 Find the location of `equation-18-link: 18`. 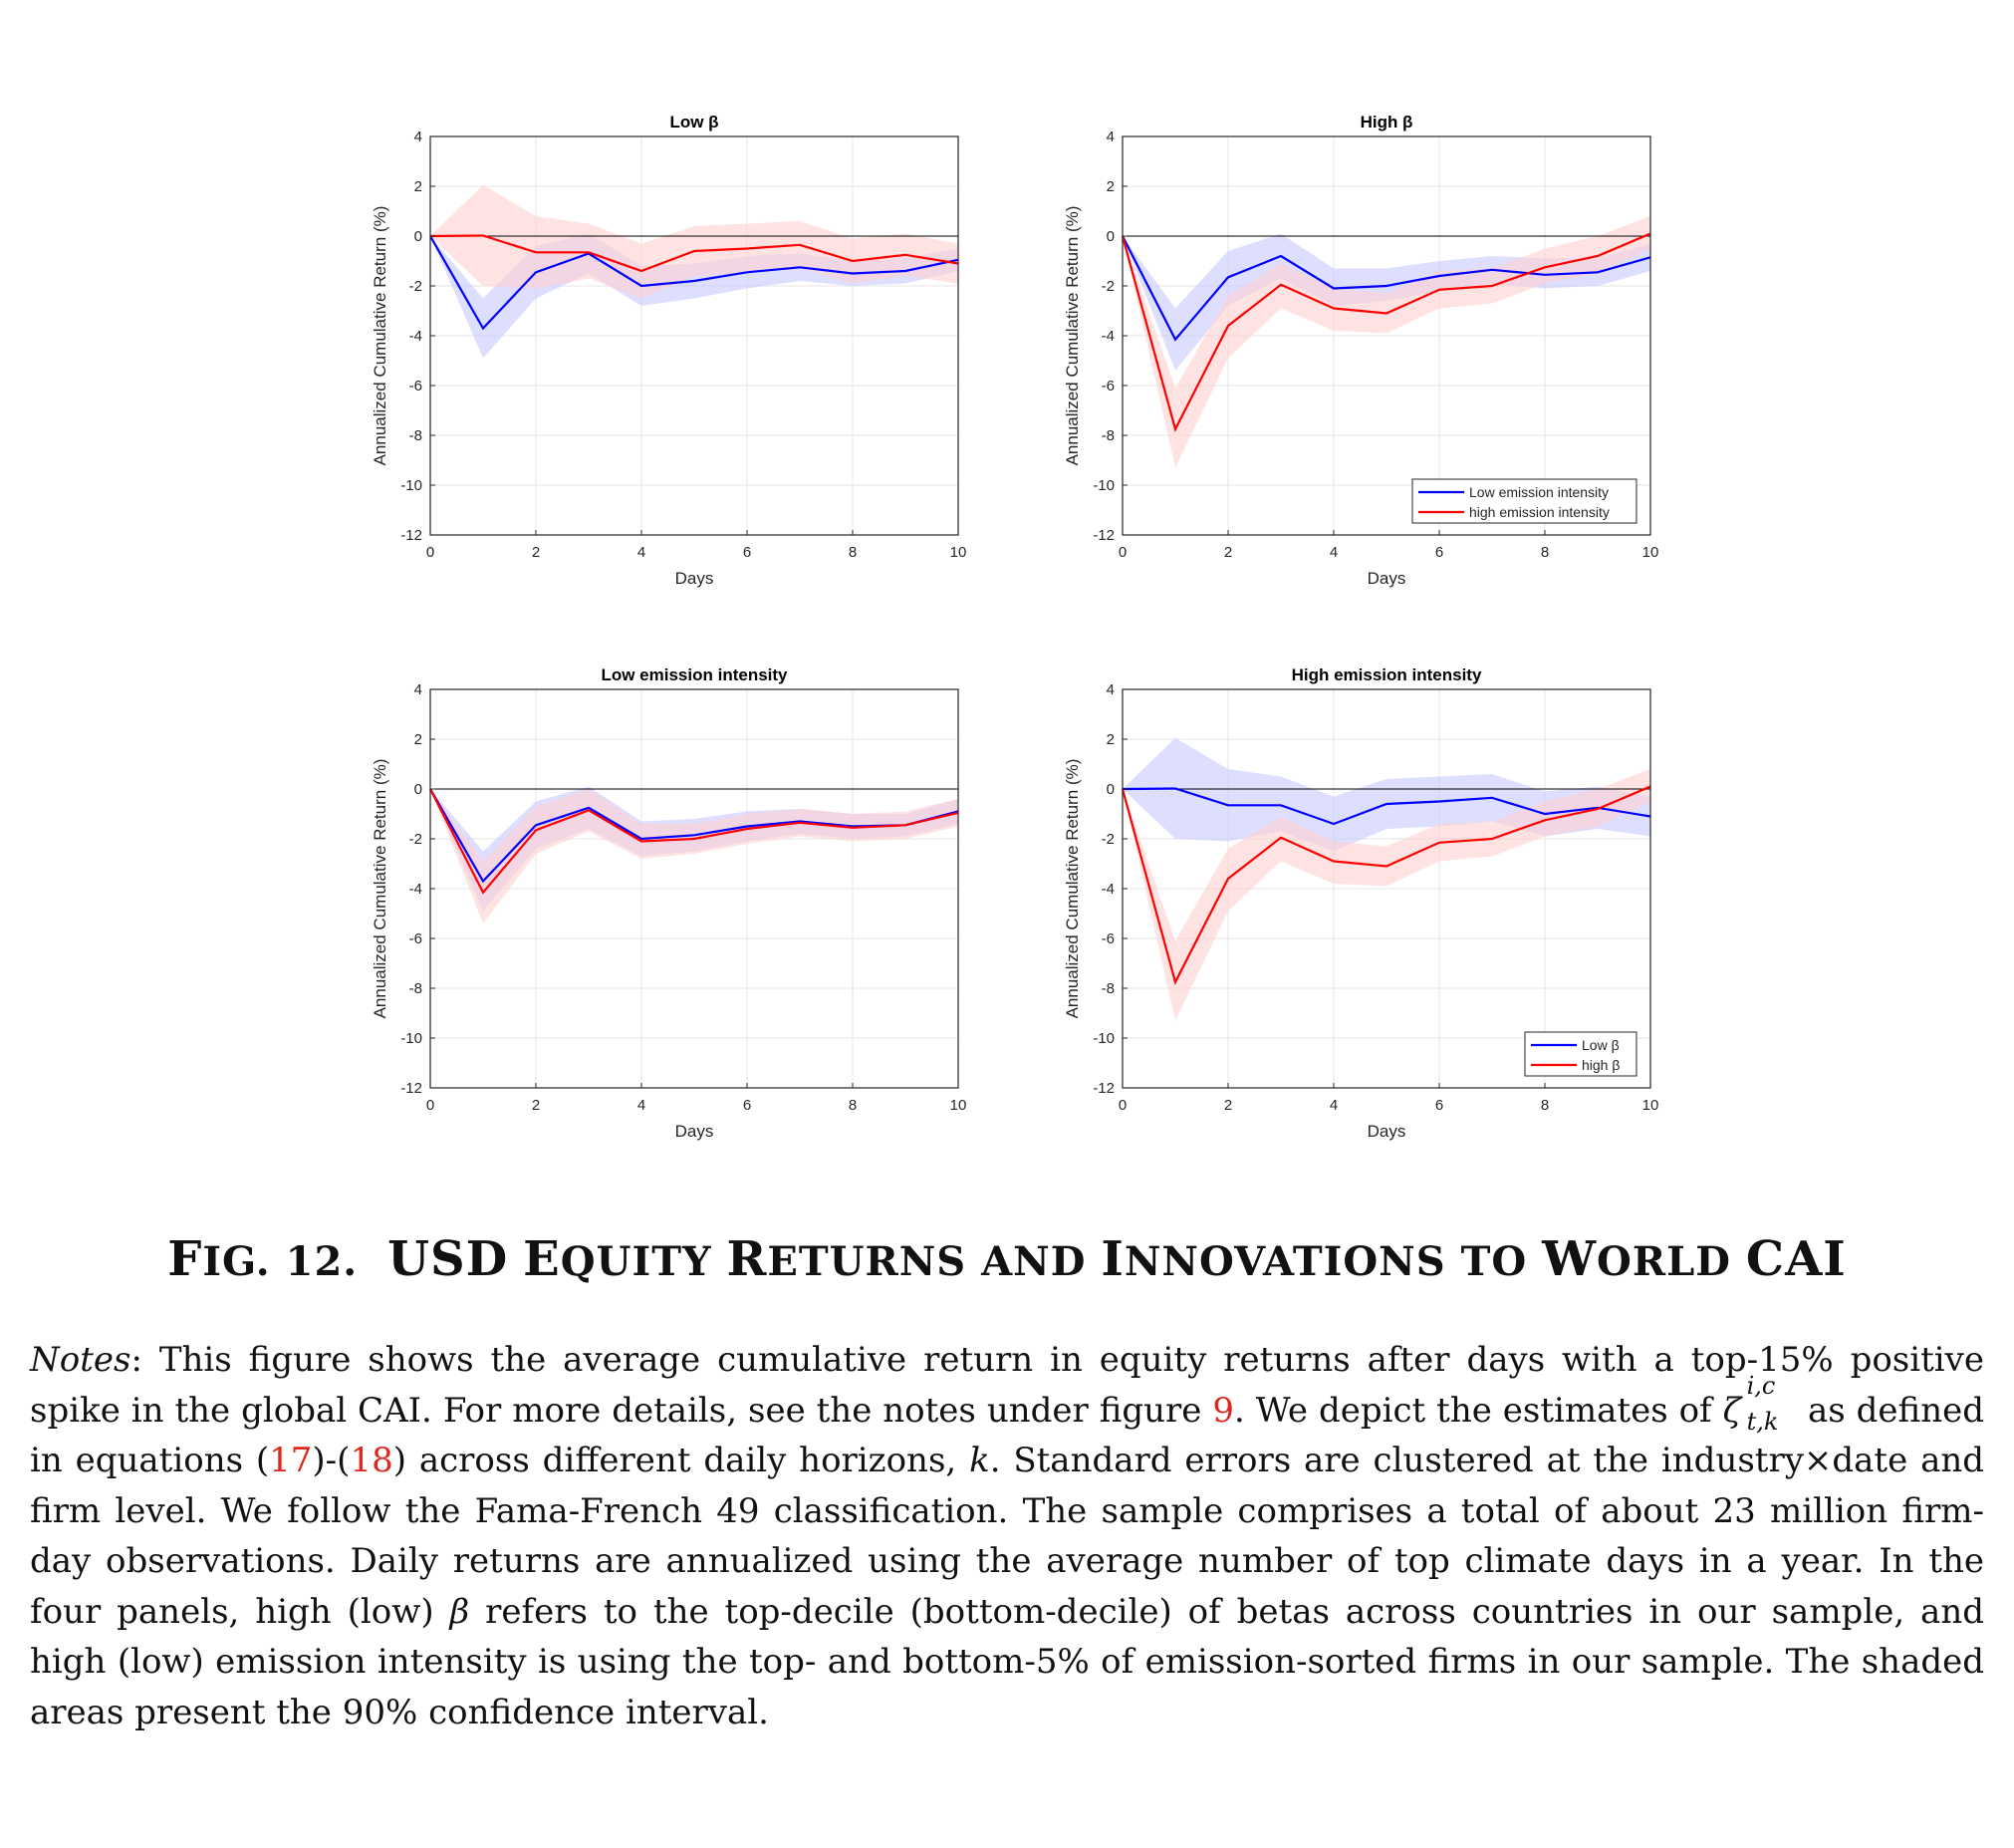

equation-18-link: 18 is located at coordinates (372, 1461).